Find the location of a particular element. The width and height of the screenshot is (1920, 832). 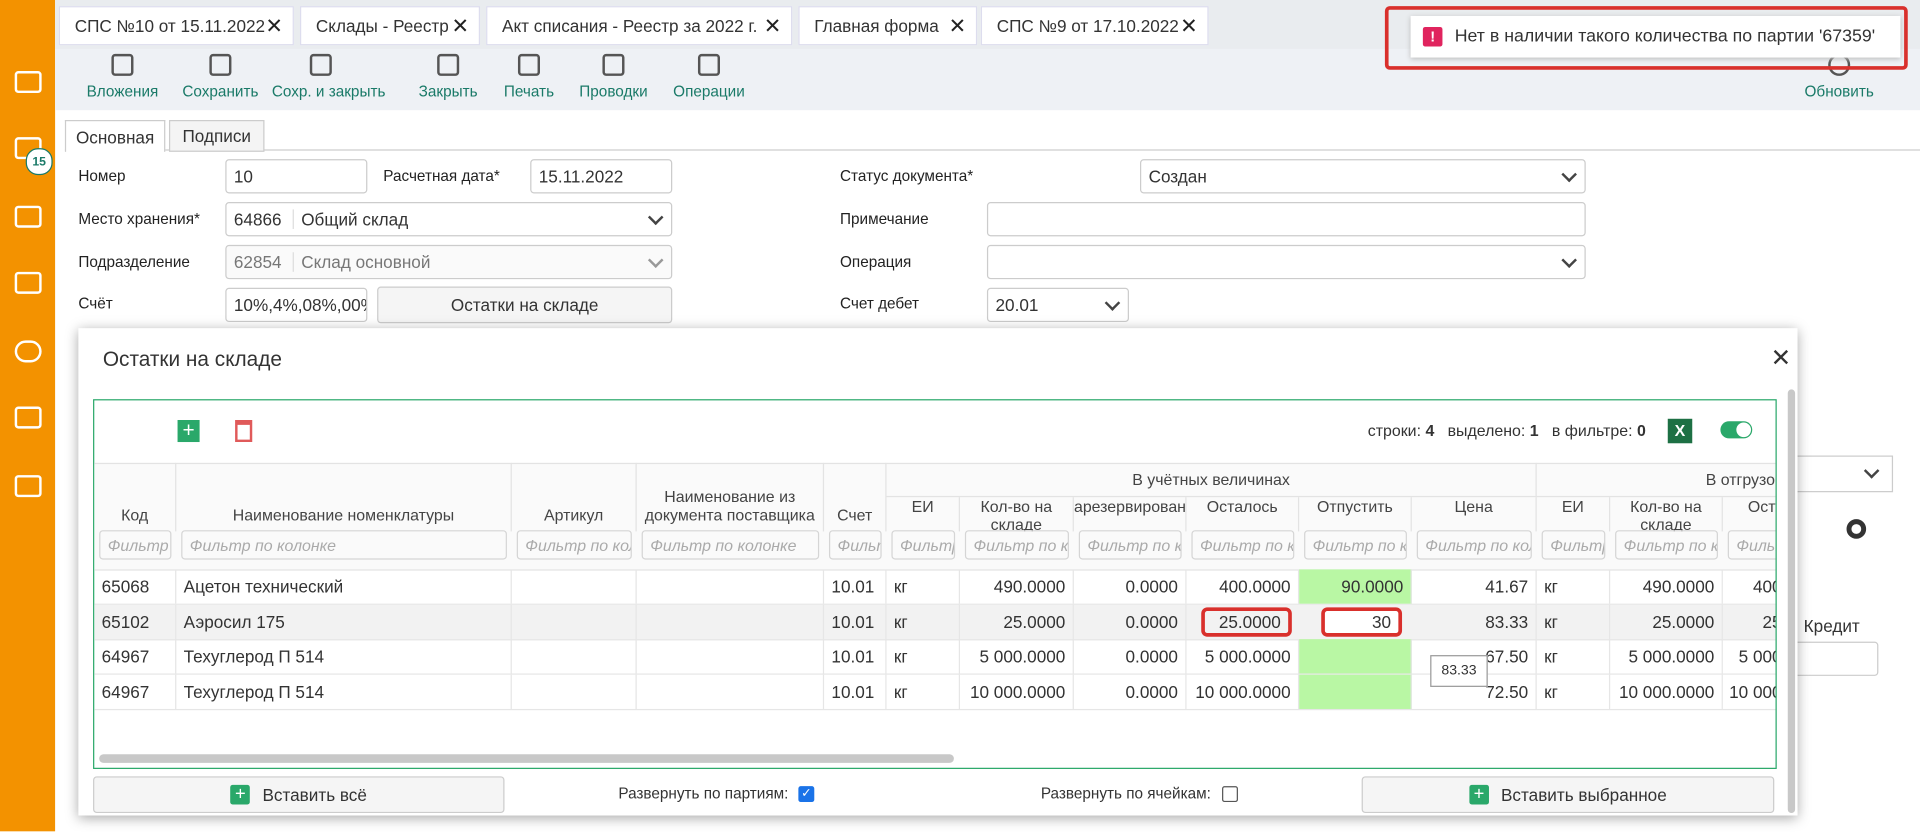

add-button: + is located at coordinates (188, 431).